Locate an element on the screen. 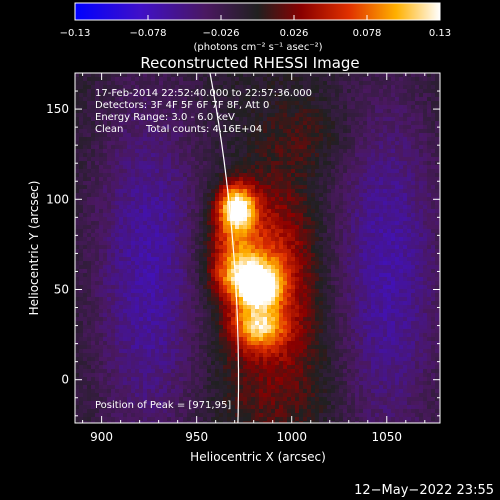 The height and width of the screenshot is (500, 500). colorbar-tick-label: −0.078 is located at coordinates (147, 33).